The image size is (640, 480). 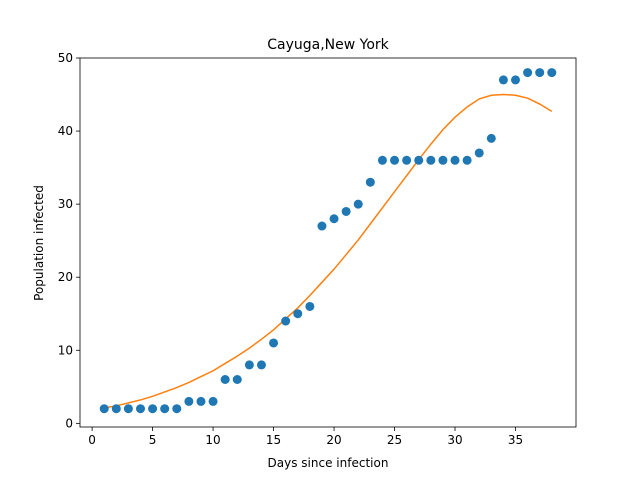 I want to click on x-tick-label: 0, so click(x=92, y=440).